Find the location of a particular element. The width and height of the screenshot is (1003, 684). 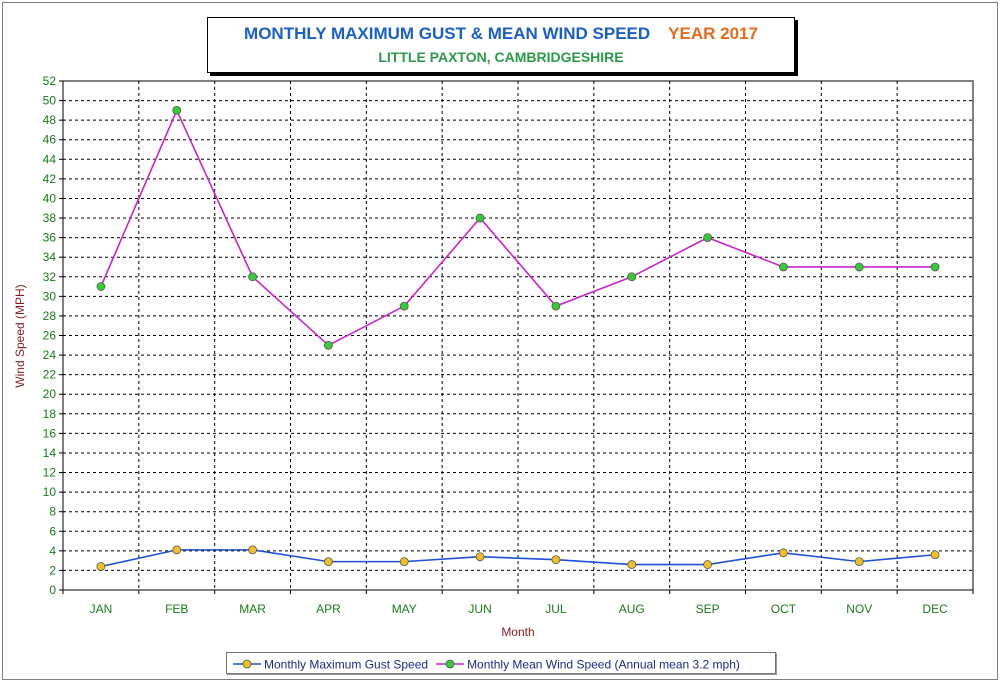

x-tick-label: AUG is located at coordinates (632, 609).